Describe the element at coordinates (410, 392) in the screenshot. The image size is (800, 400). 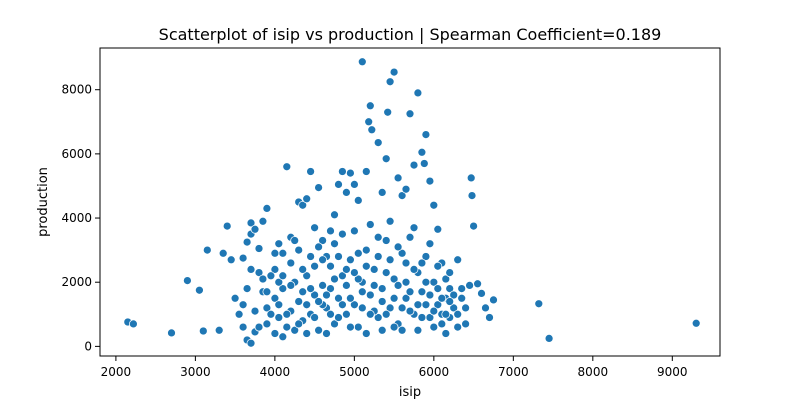
I see `x-axis-label: isip` at that location.